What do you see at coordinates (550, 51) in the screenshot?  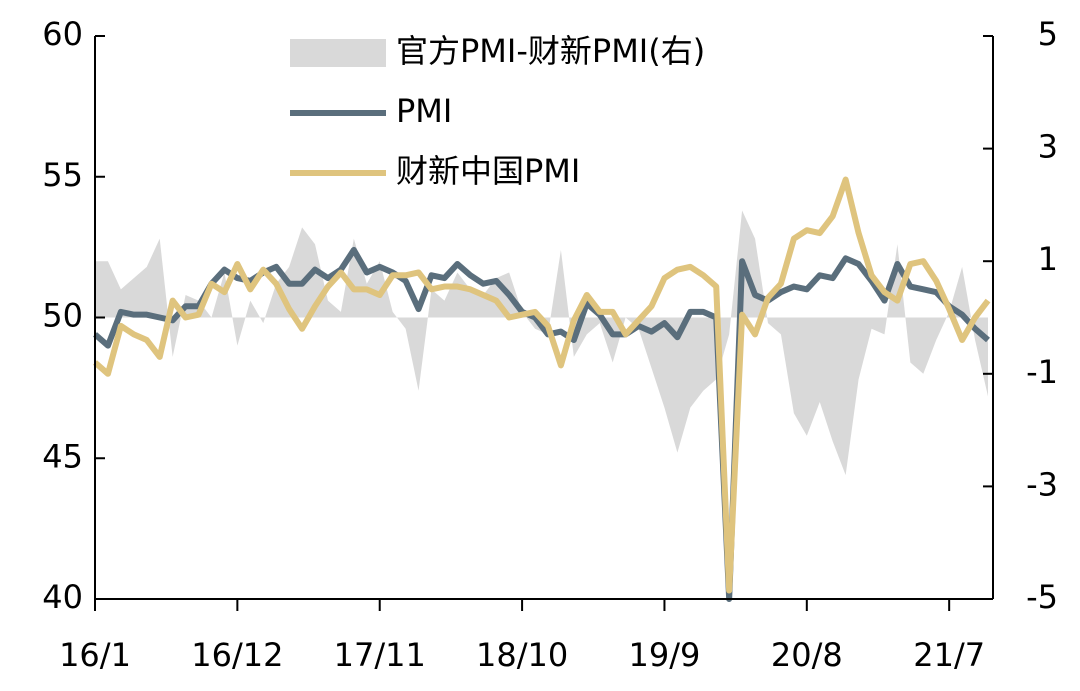 I see `legend-label: 官方PMI-财新PMI(右)` at bounding box center [550, 51].